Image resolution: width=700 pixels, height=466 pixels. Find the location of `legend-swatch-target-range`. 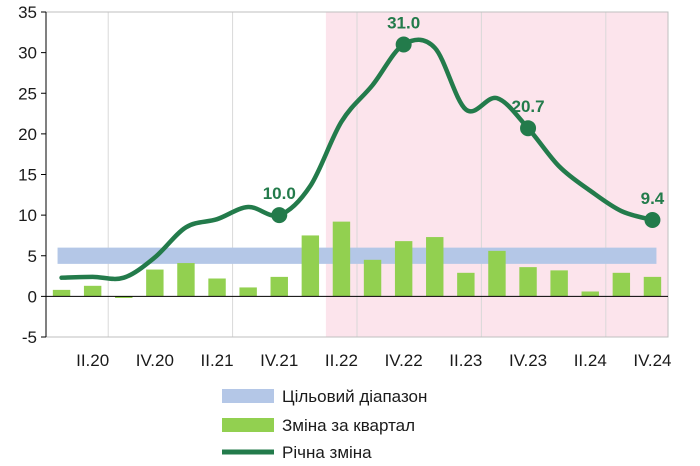

legend-swatch-target-range is located at coordinates (248, 396).